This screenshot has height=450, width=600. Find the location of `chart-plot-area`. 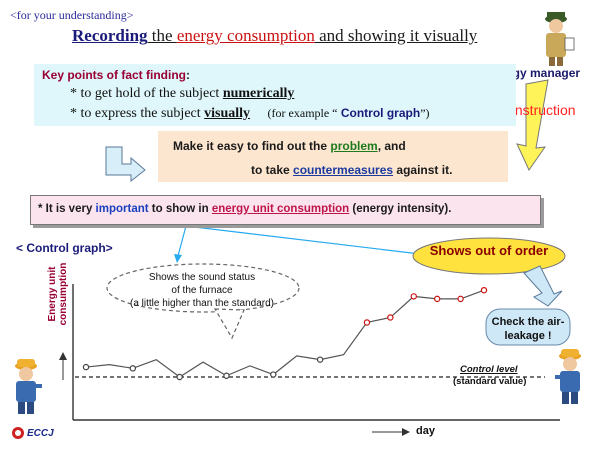

chart-plot-area is located at coordinates (285, 334).